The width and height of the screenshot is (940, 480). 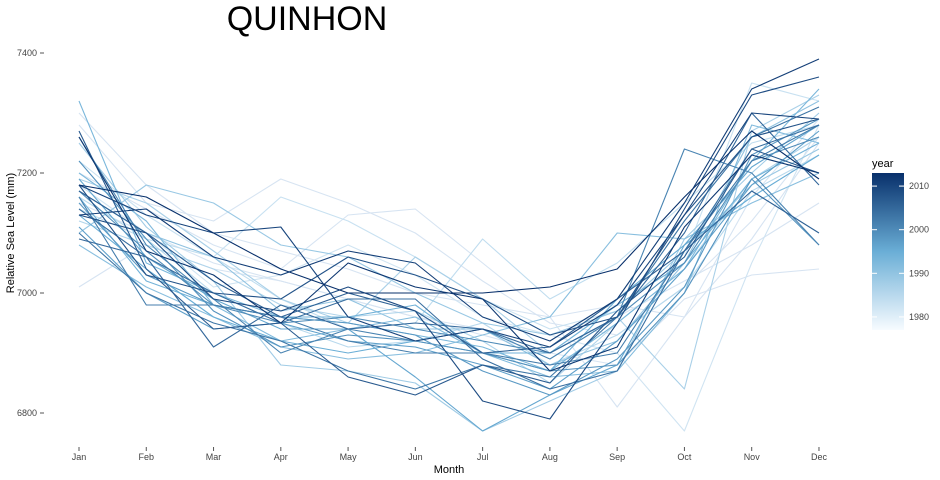 I want to click on x-tick-label: May, so click(x=349, y=457).